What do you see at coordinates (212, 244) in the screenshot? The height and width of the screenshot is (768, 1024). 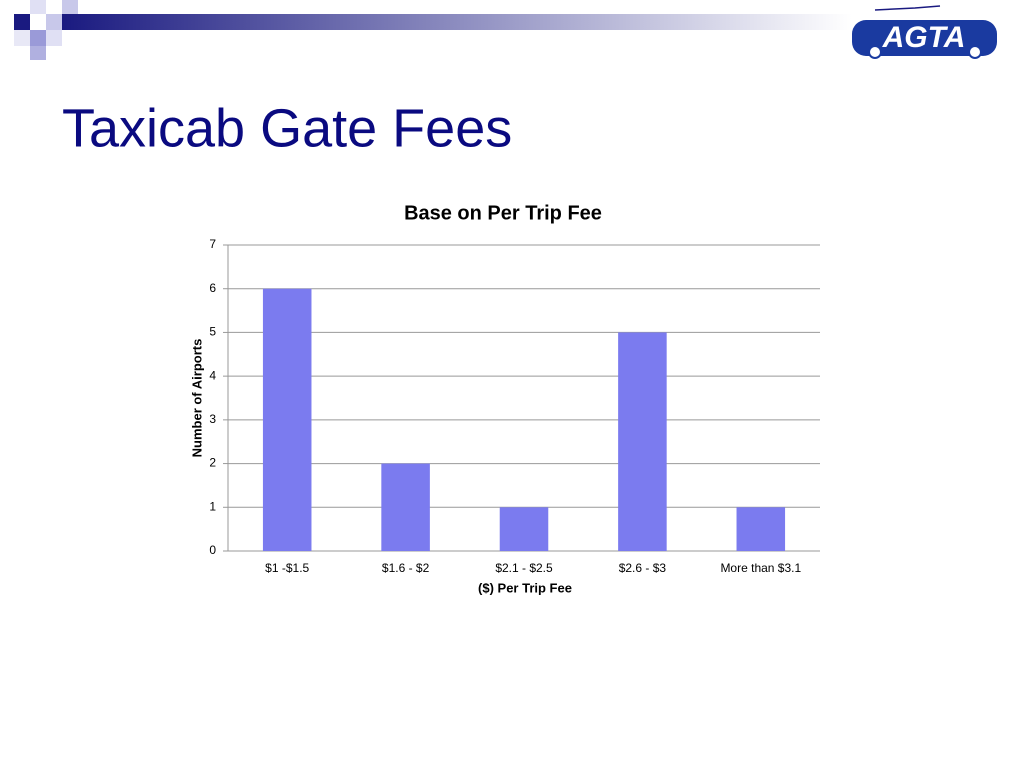 I see `y-tick-label: 7` at bounding box center [212, 244].